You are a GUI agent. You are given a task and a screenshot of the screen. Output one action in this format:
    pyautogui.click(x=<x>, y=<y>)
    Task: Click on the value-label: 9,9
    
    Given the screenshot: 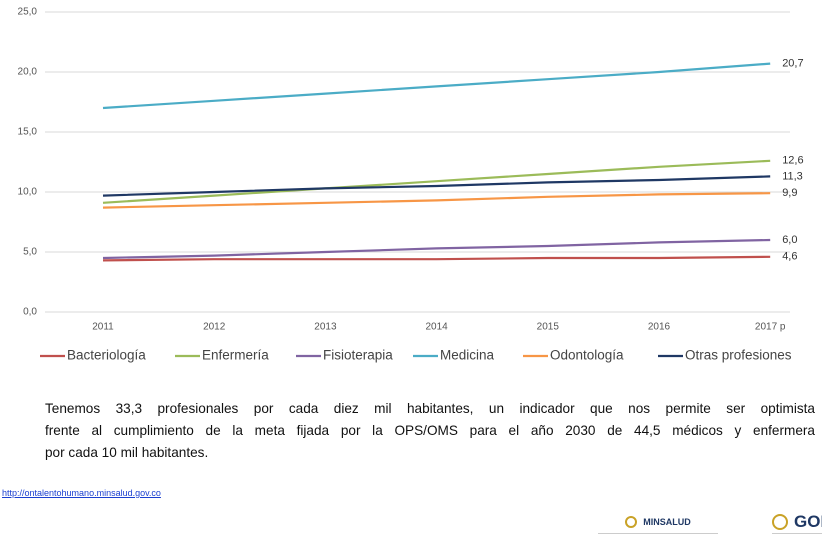 What is the action you would take?
    pyautogui.click(x=789, y=193)
    